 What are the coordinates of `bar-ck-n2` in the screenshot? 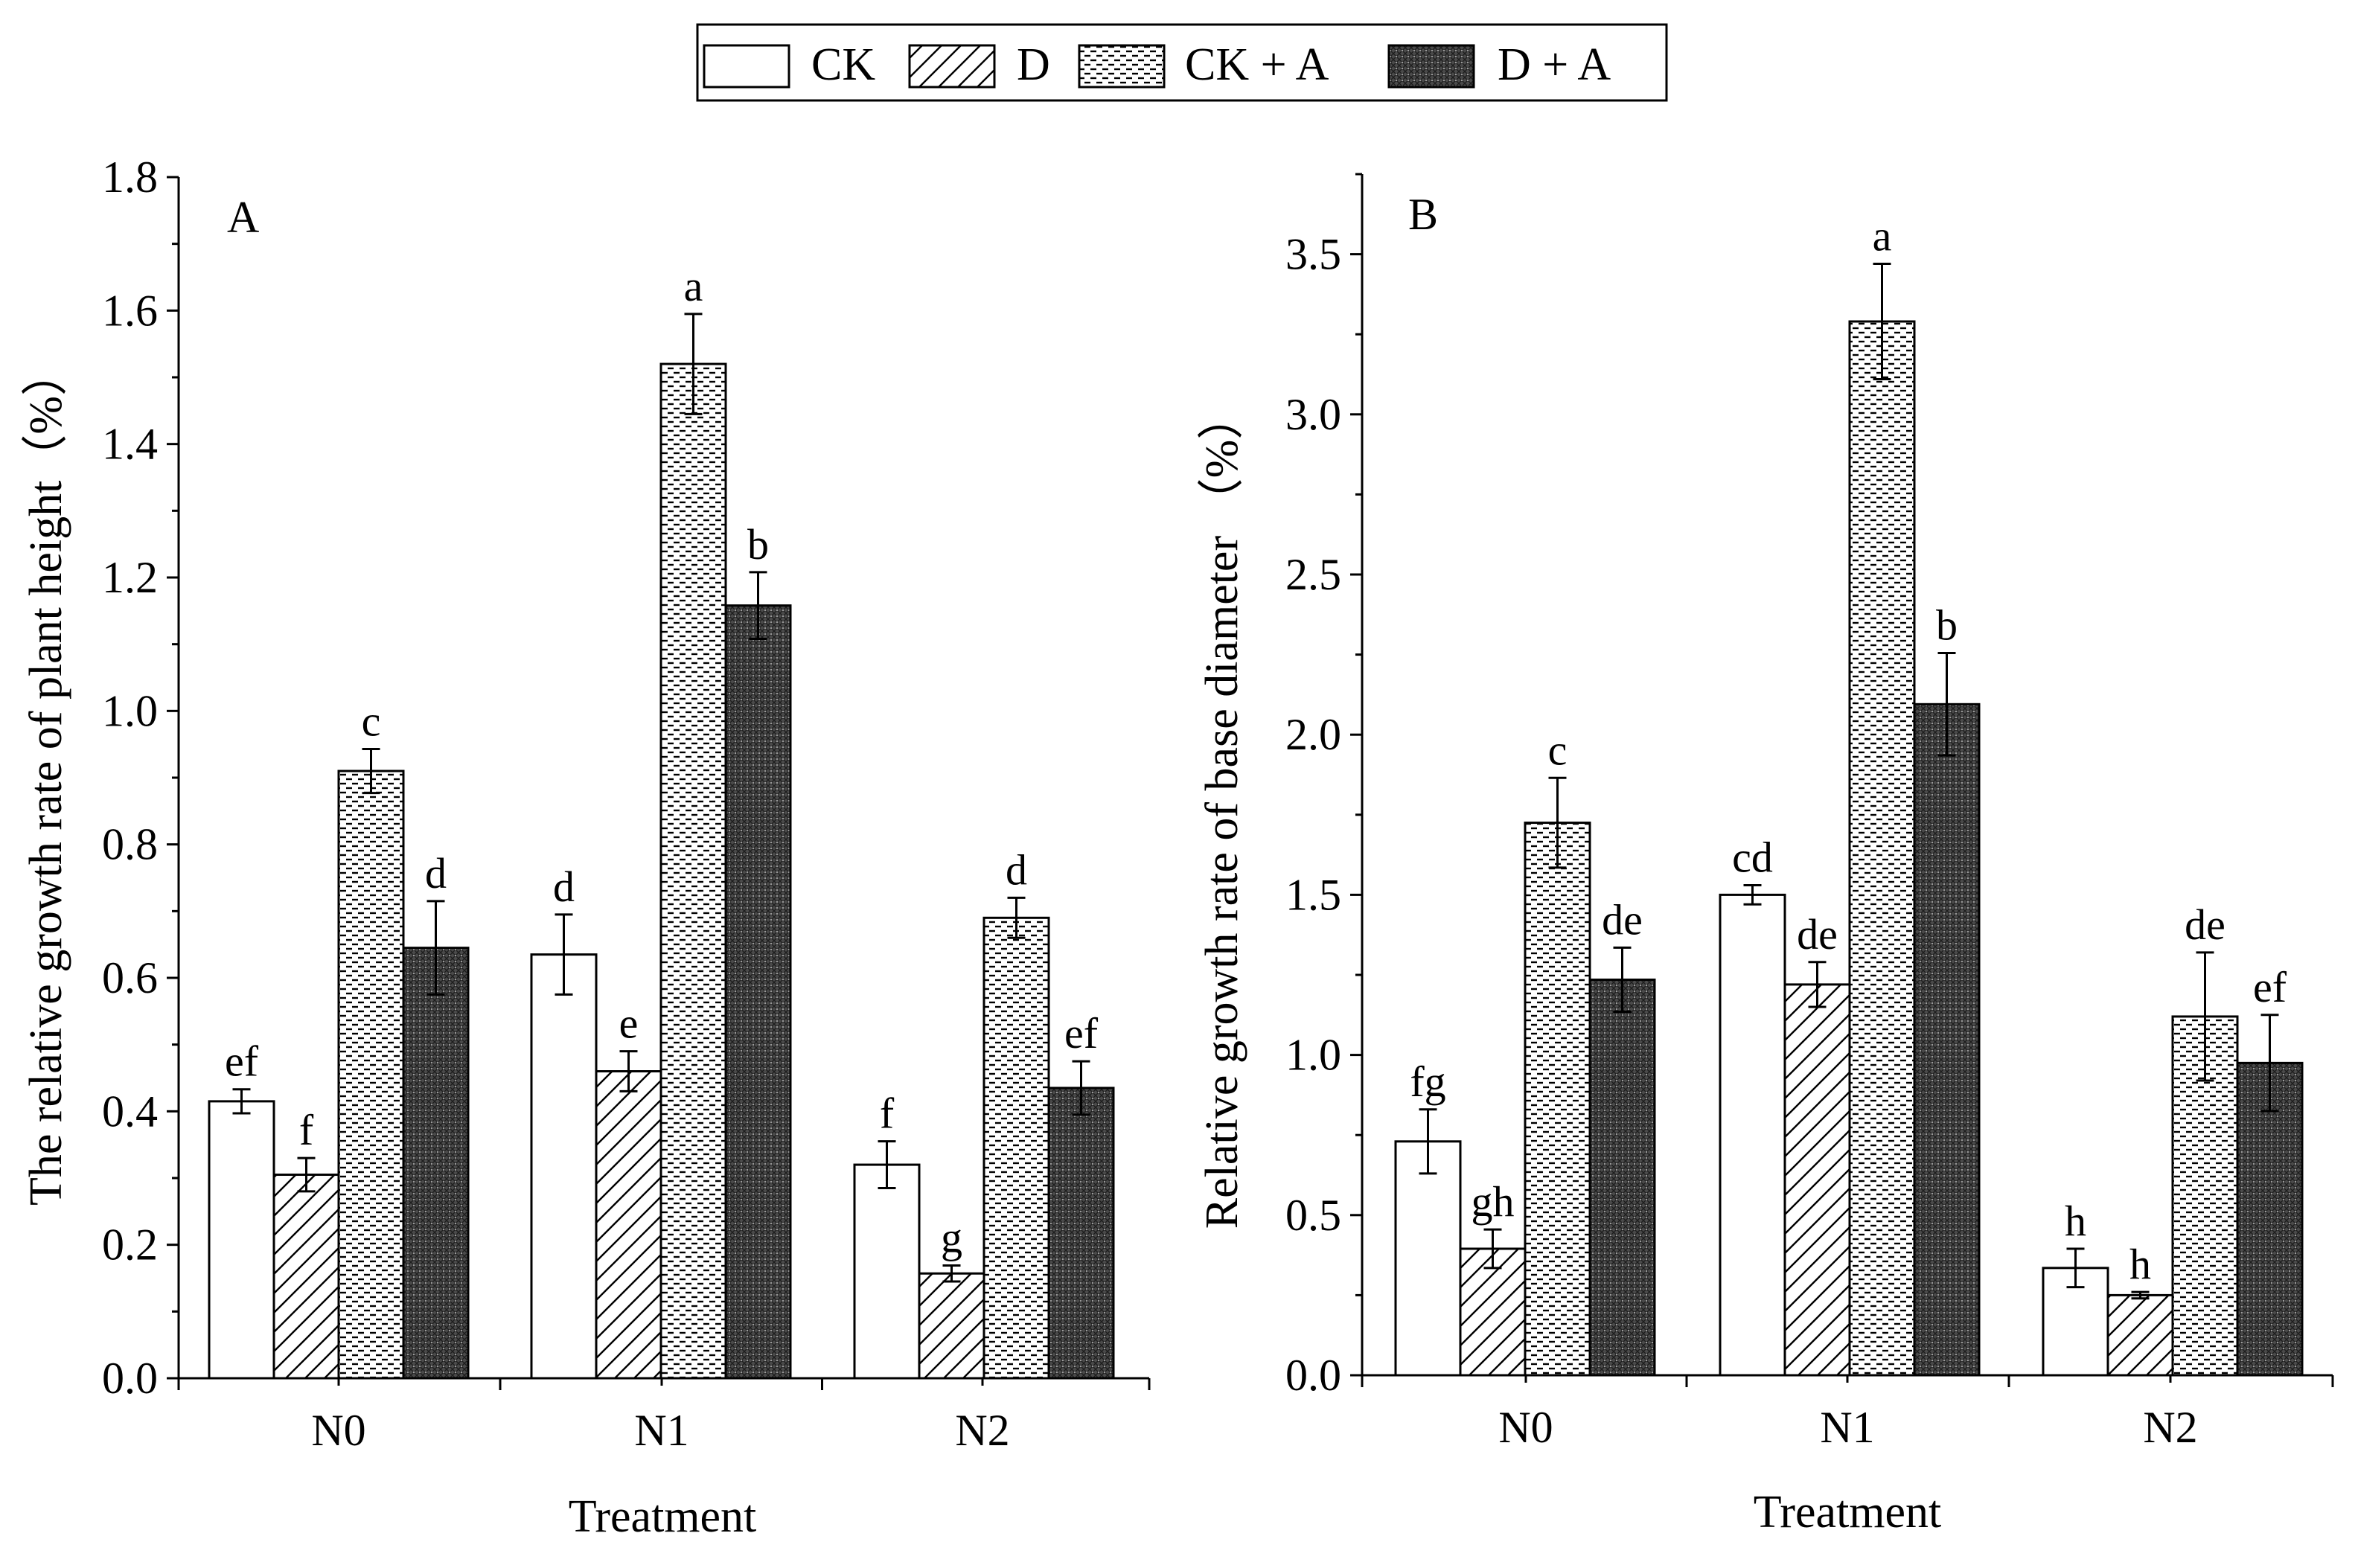 It's located at (887, 1271).